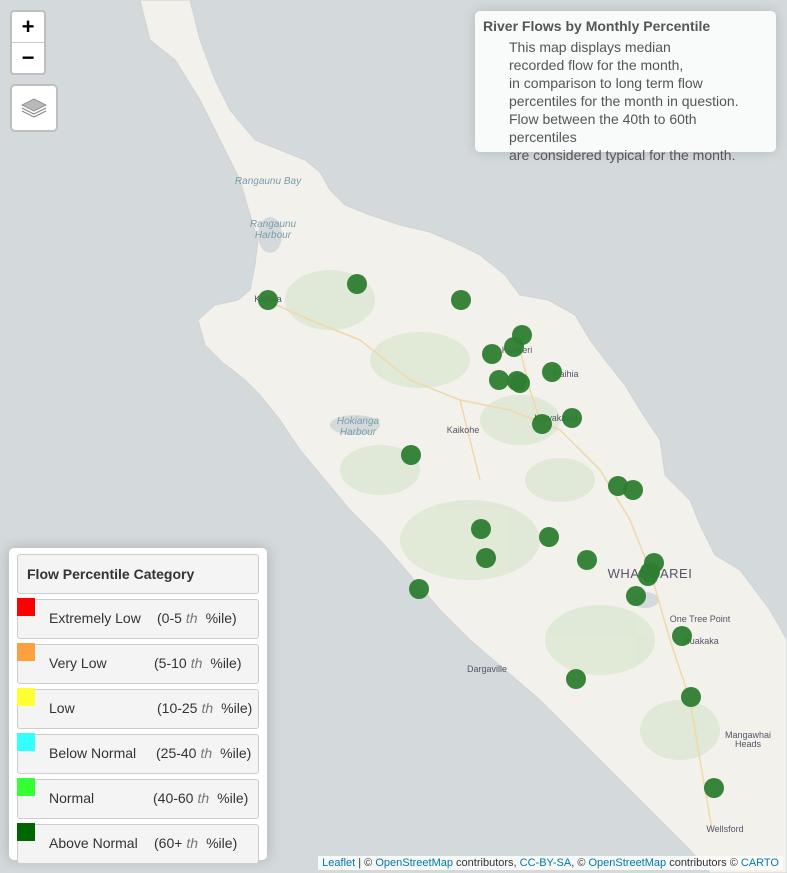 The height and width of the screenshot is (873, 787). Describe the element at coordinates (759, 863) in the screenshot. I see `carto-link: CARTO` at that location.